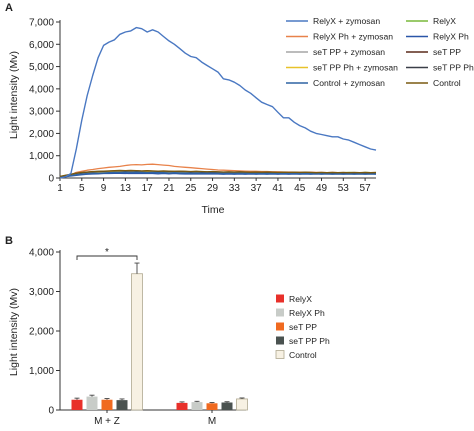  Describe the element at coordinates (300, 299) in the screenshot. I see `panel-b-legend-label: RelyX` at that location.